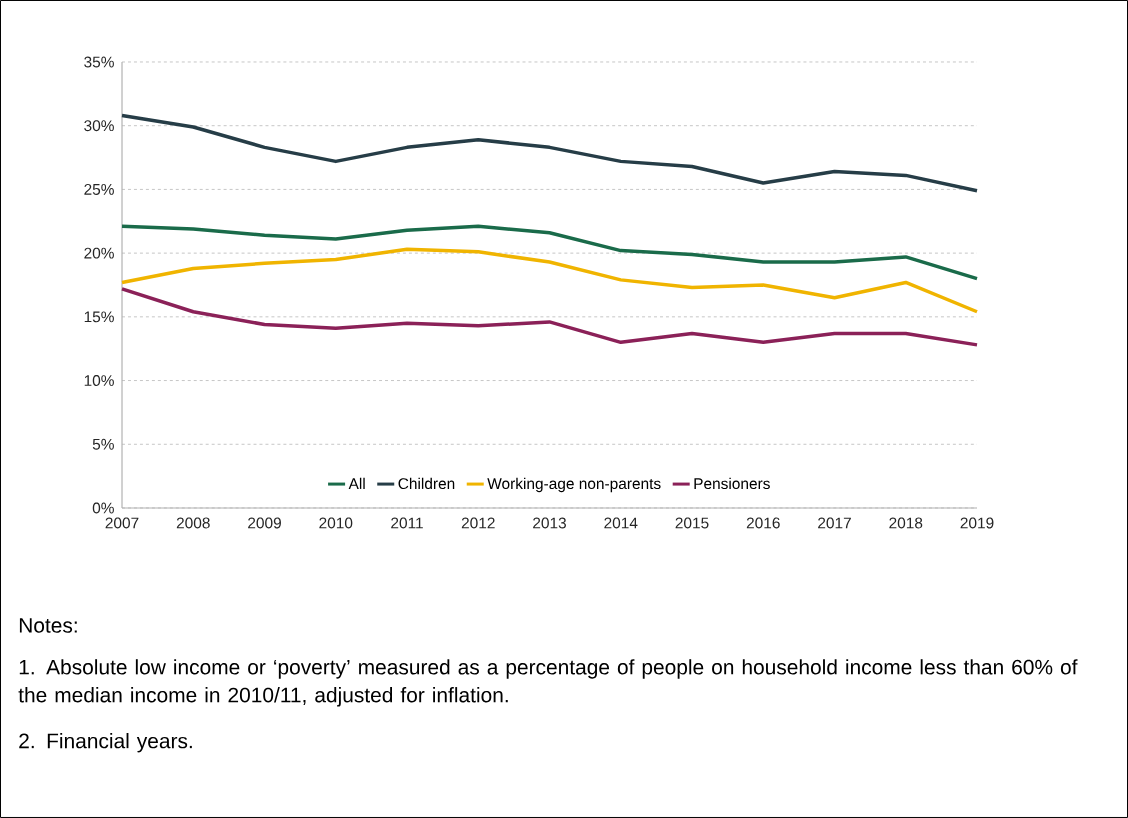 The height and width of the screenshot is (818, 1128). I want to click on legend-label: Children, so click(426, 483).